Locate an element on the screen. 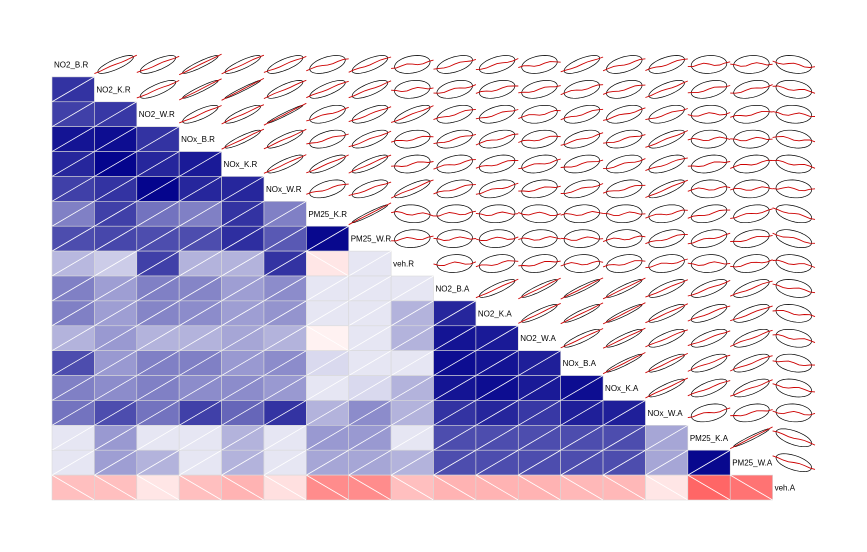  corr-cell-NOx_K.A-PM25_W.R is located at coordinates (370, 388).